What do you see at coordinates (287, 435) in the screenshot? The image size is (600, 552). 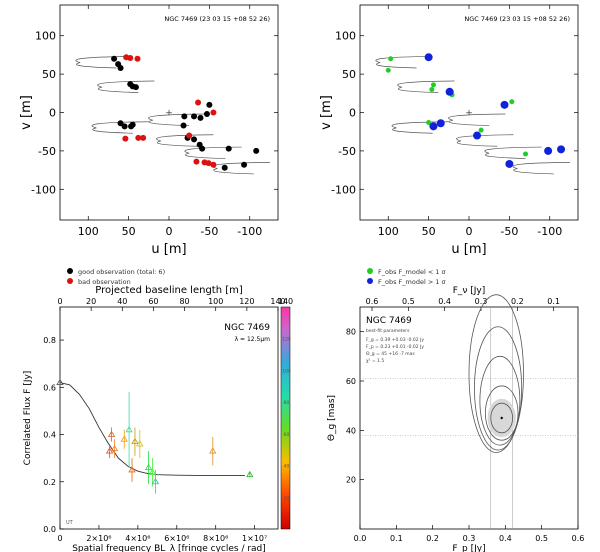 I see `colorbar-tick-label: 60` at bounding box center [287, 435].